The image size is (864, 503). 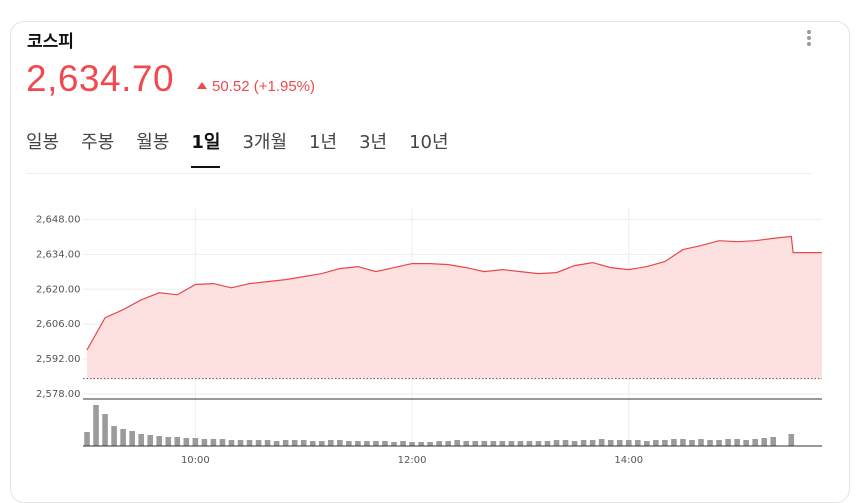 I want to click on x-tick-label: 10:00, so click(x=195, y=460).